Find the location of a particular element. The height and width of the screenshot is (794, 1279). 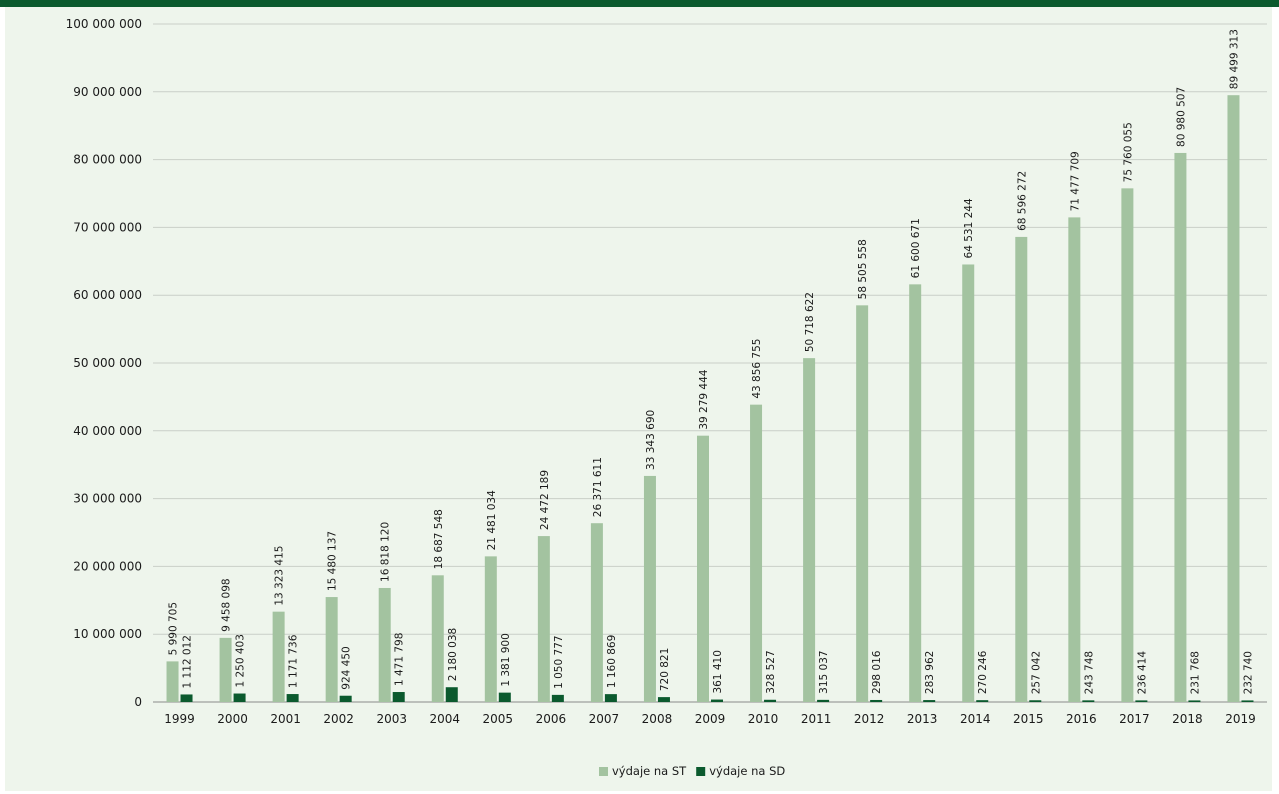

y-tick-label: 10 000 000 is located at coordinates (107, 634).